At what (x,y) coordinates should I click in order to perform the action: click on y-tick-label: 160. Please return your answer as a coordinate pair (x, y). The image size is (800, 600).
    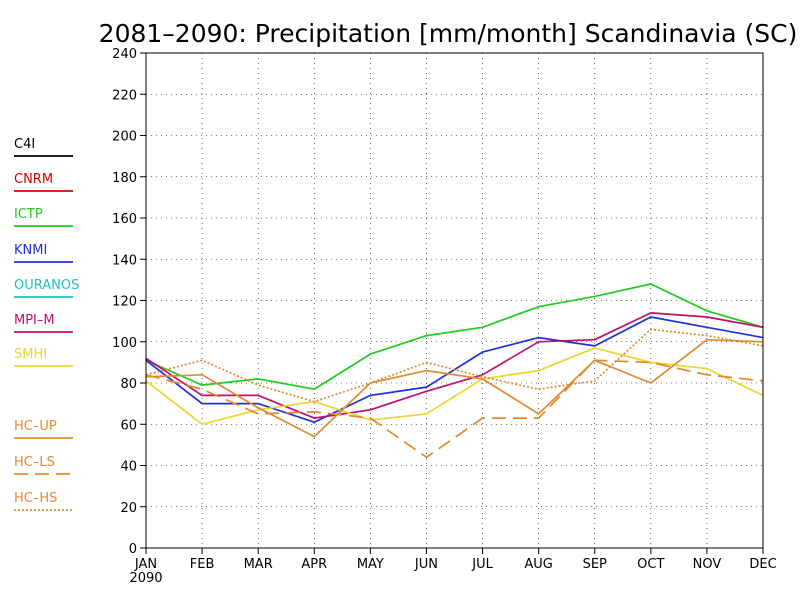
    Looking at the image, I should click on (124, 219).